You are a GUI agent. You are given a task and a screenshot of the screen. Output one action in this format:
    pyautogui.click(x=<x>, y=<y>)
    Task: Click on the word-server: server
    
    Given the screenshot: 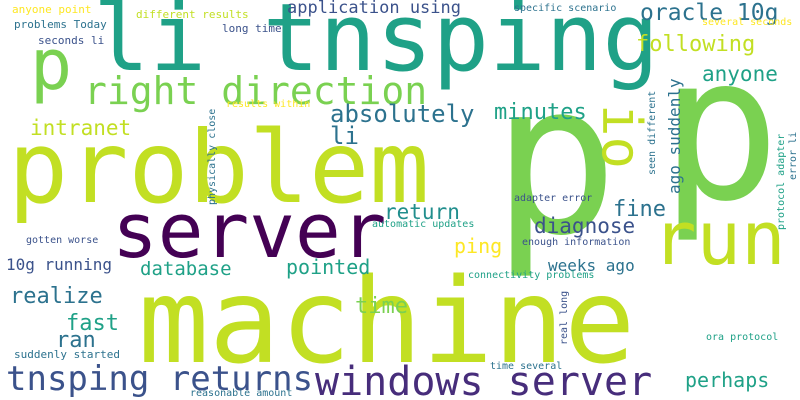 What is the action you would take?
    pyautogui.click(x=249, y=230)
    